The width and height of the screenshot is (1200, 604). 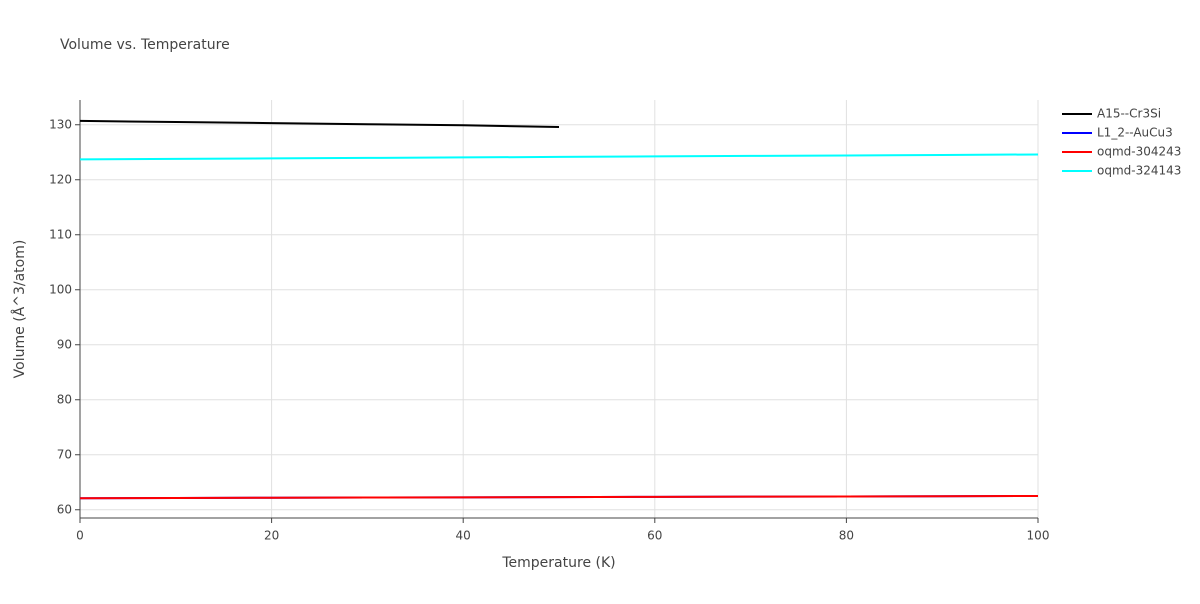 What do you see at coordinates (60, 234) in the screenshot?
I see `y-tick-label: 110` at bounding box center [60, 234].